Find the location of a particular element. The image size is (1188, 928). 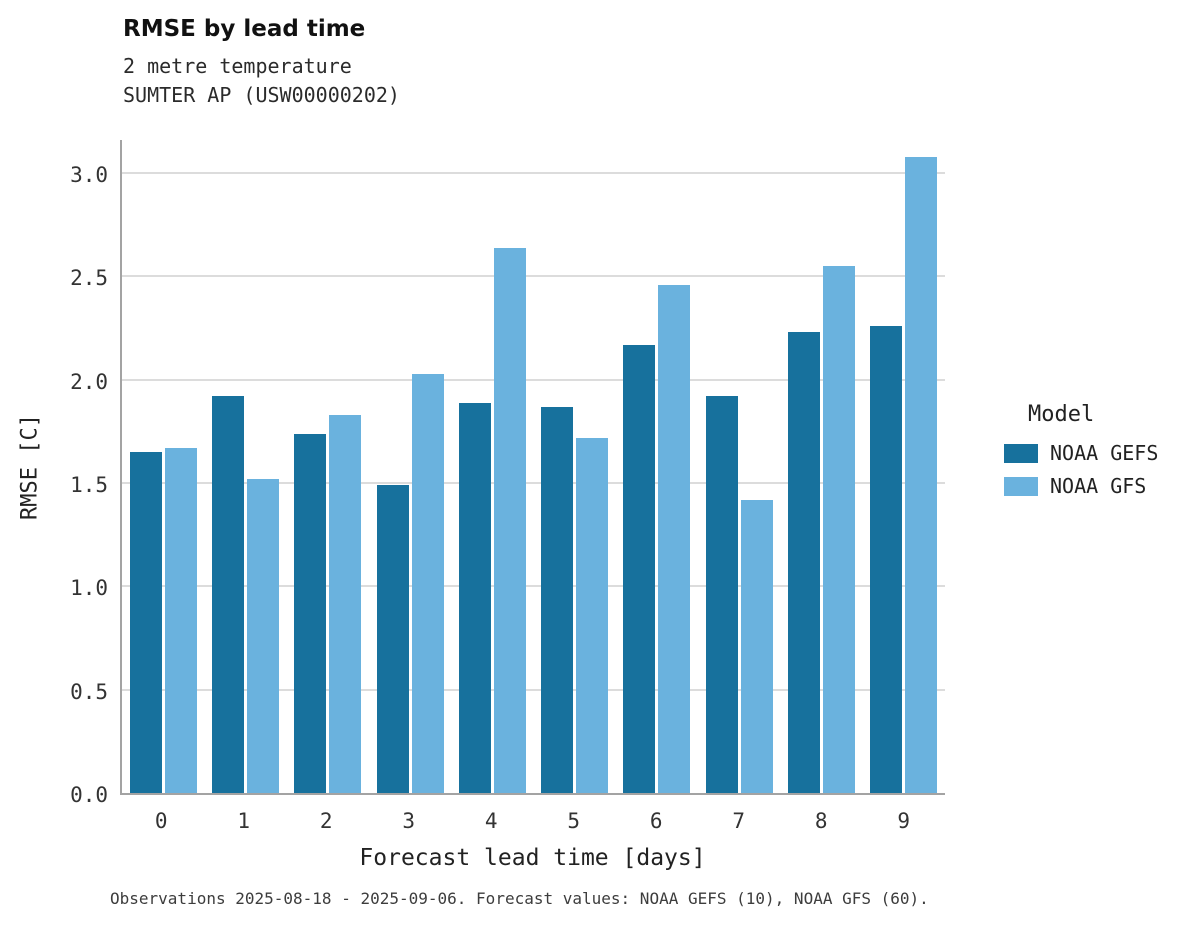

gridline-y-3.0 is located at coordinates (533, 173).